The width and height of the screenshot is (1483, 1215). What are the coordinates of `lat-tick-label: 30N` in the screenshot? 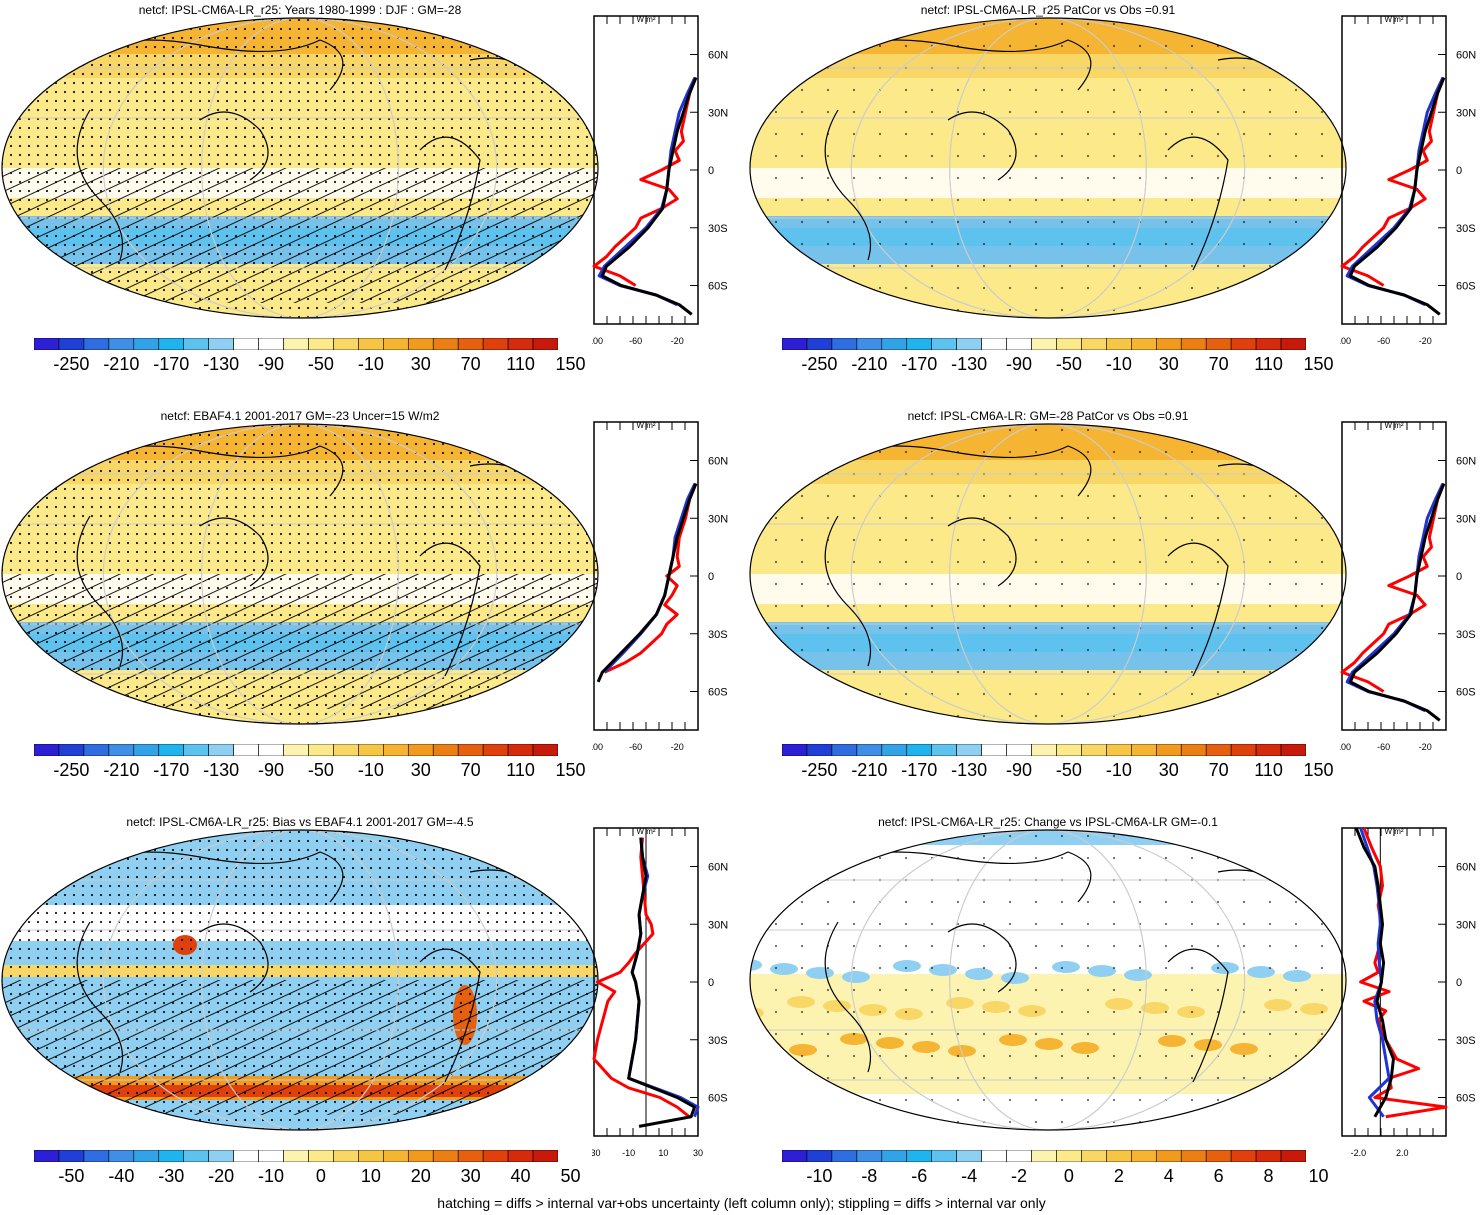 It's located at (718, 925).